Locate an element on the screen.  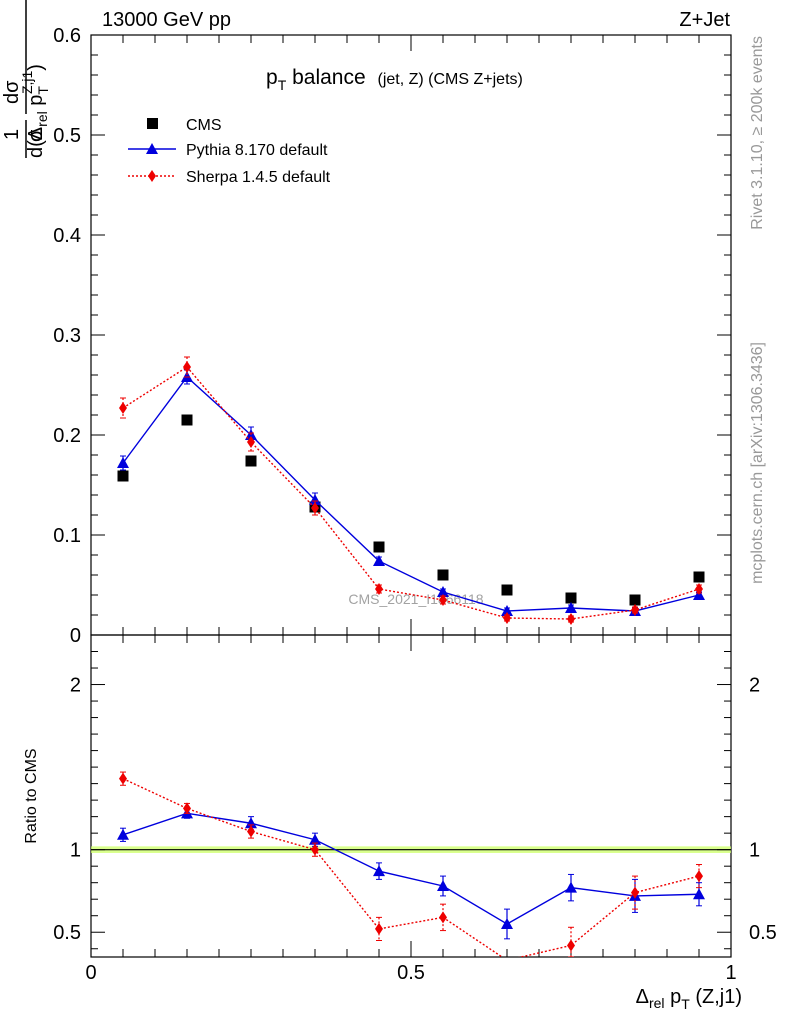
main-ytick-label: 0.4 is located at coordinates (67, 236).